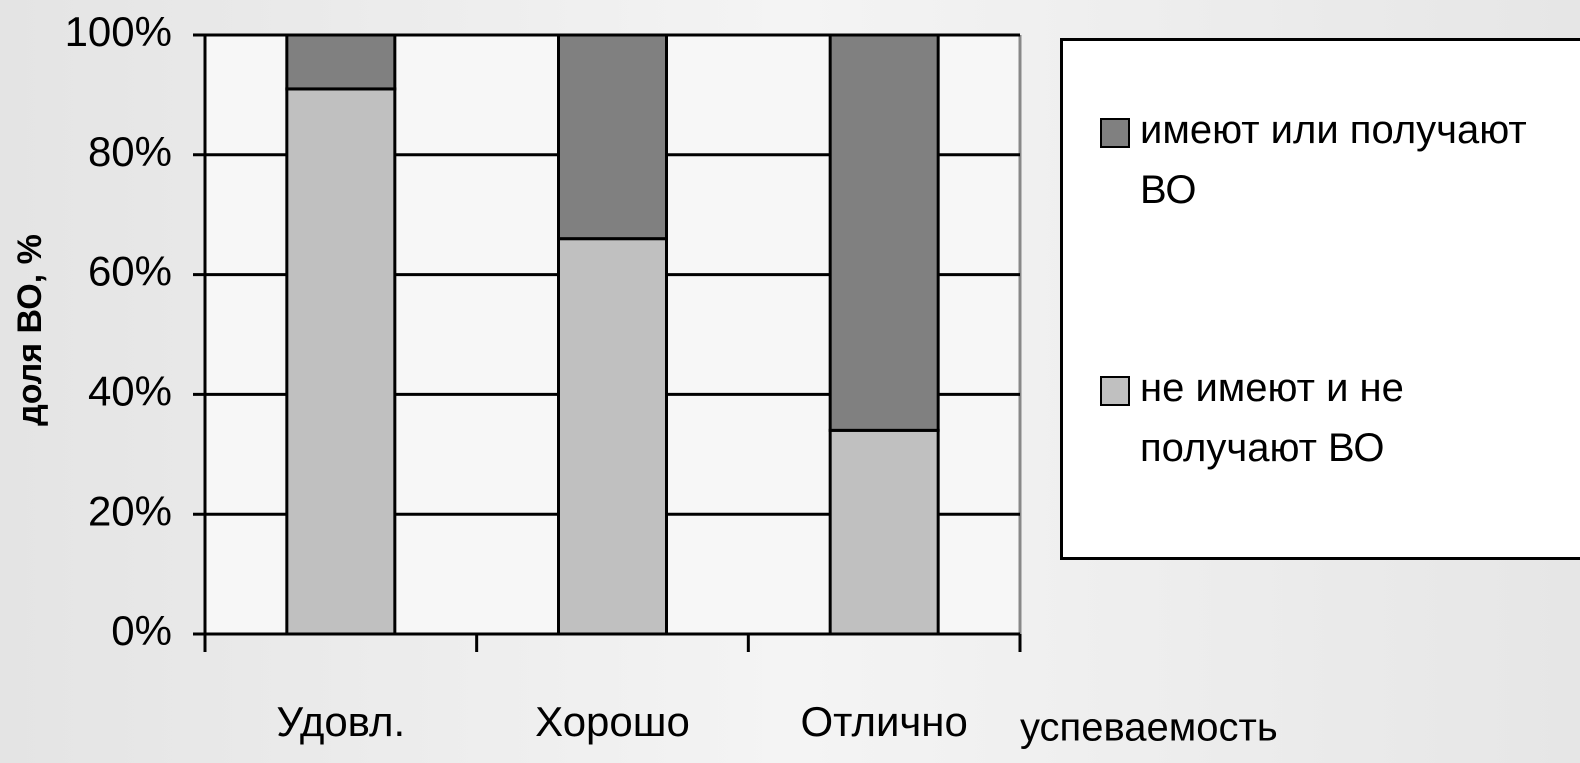 This screenshot has height=763, width=1580. Describe the element at coordinates (130, 510) in the screenshot. I see `y-tick-label: 20%` at that location.